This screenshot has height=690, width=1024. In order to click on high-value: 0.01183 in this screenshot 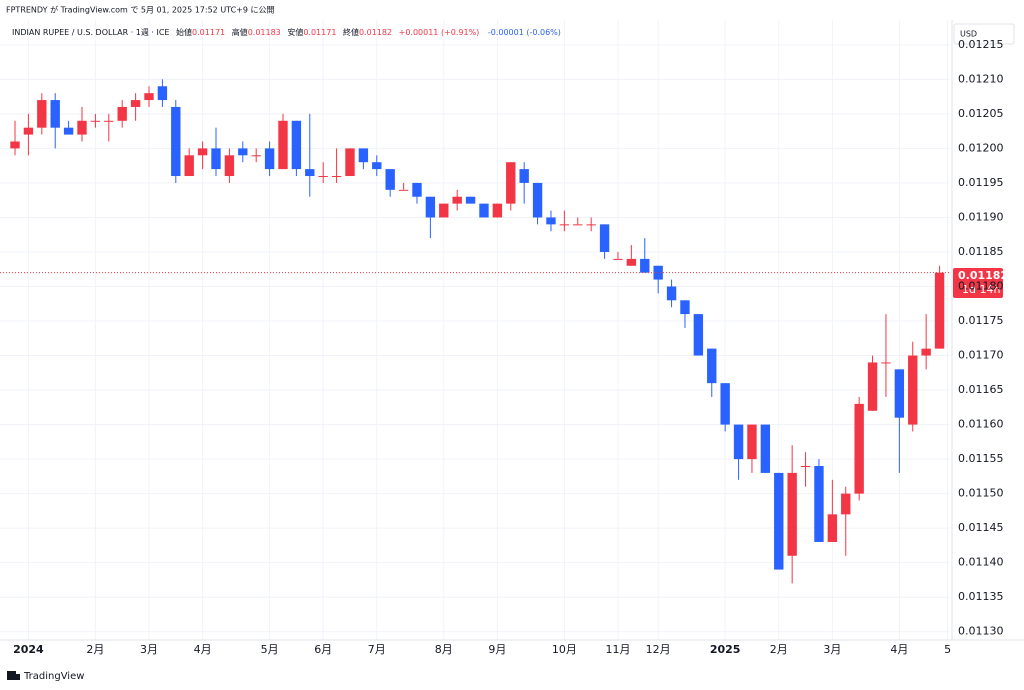, I will do `click(264, 32)`.